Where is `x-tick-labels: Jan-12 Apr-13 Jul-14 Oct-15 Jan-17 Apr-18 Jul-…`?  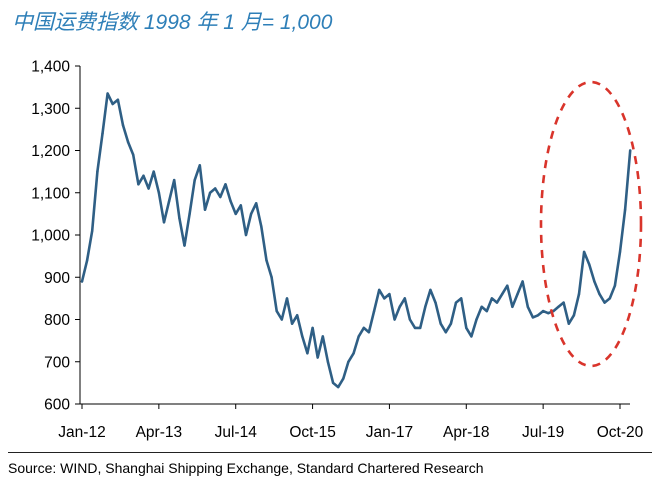 x-tick-labels: Jan-12 Apr-13 Jul-14 Oct-15 Jan-17 Apr-18 Jul-… is located at coordinates (351, 422).